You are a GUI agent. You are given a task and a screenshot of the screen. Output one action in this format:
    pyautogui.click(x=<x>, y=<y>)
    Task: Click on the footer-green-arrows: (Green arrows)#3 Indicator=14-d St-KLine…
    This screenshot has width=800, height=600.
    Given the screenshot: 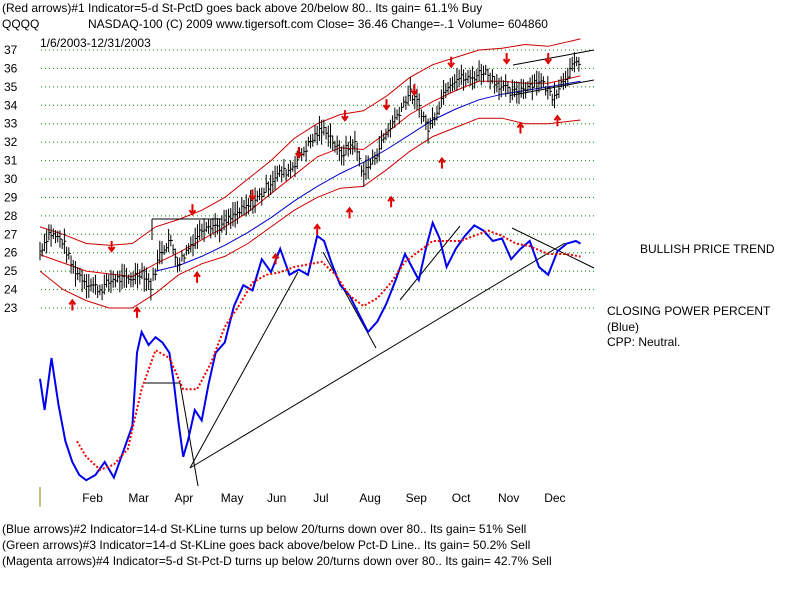 What is the action you would take?
    pyautogui.click(x=266, y=545)
    